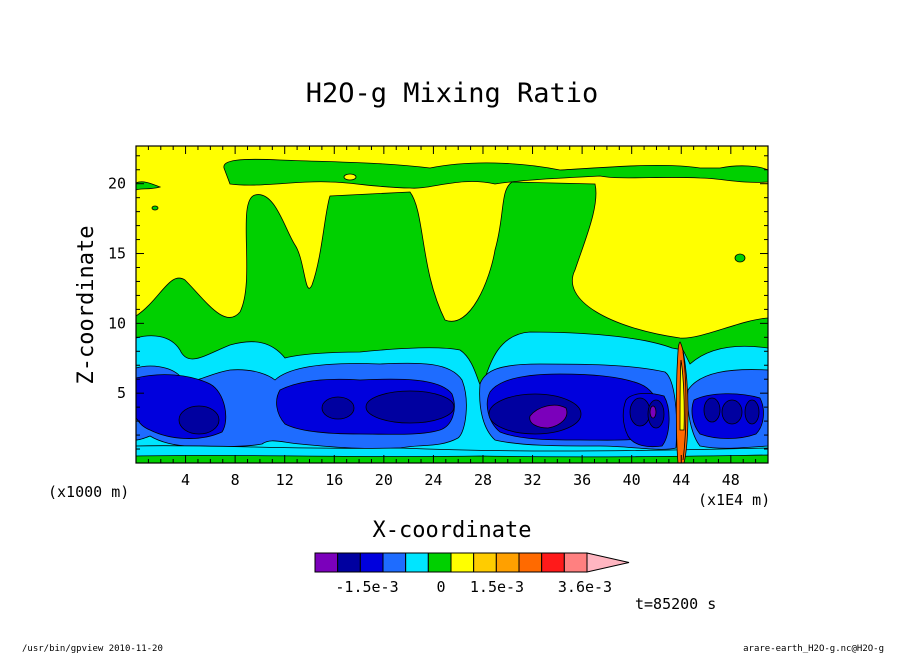 This screenshot has height=654, width=904. I want to click on footer-left: /usr/bin/gpview 2010-11-20, so click(92, 649).